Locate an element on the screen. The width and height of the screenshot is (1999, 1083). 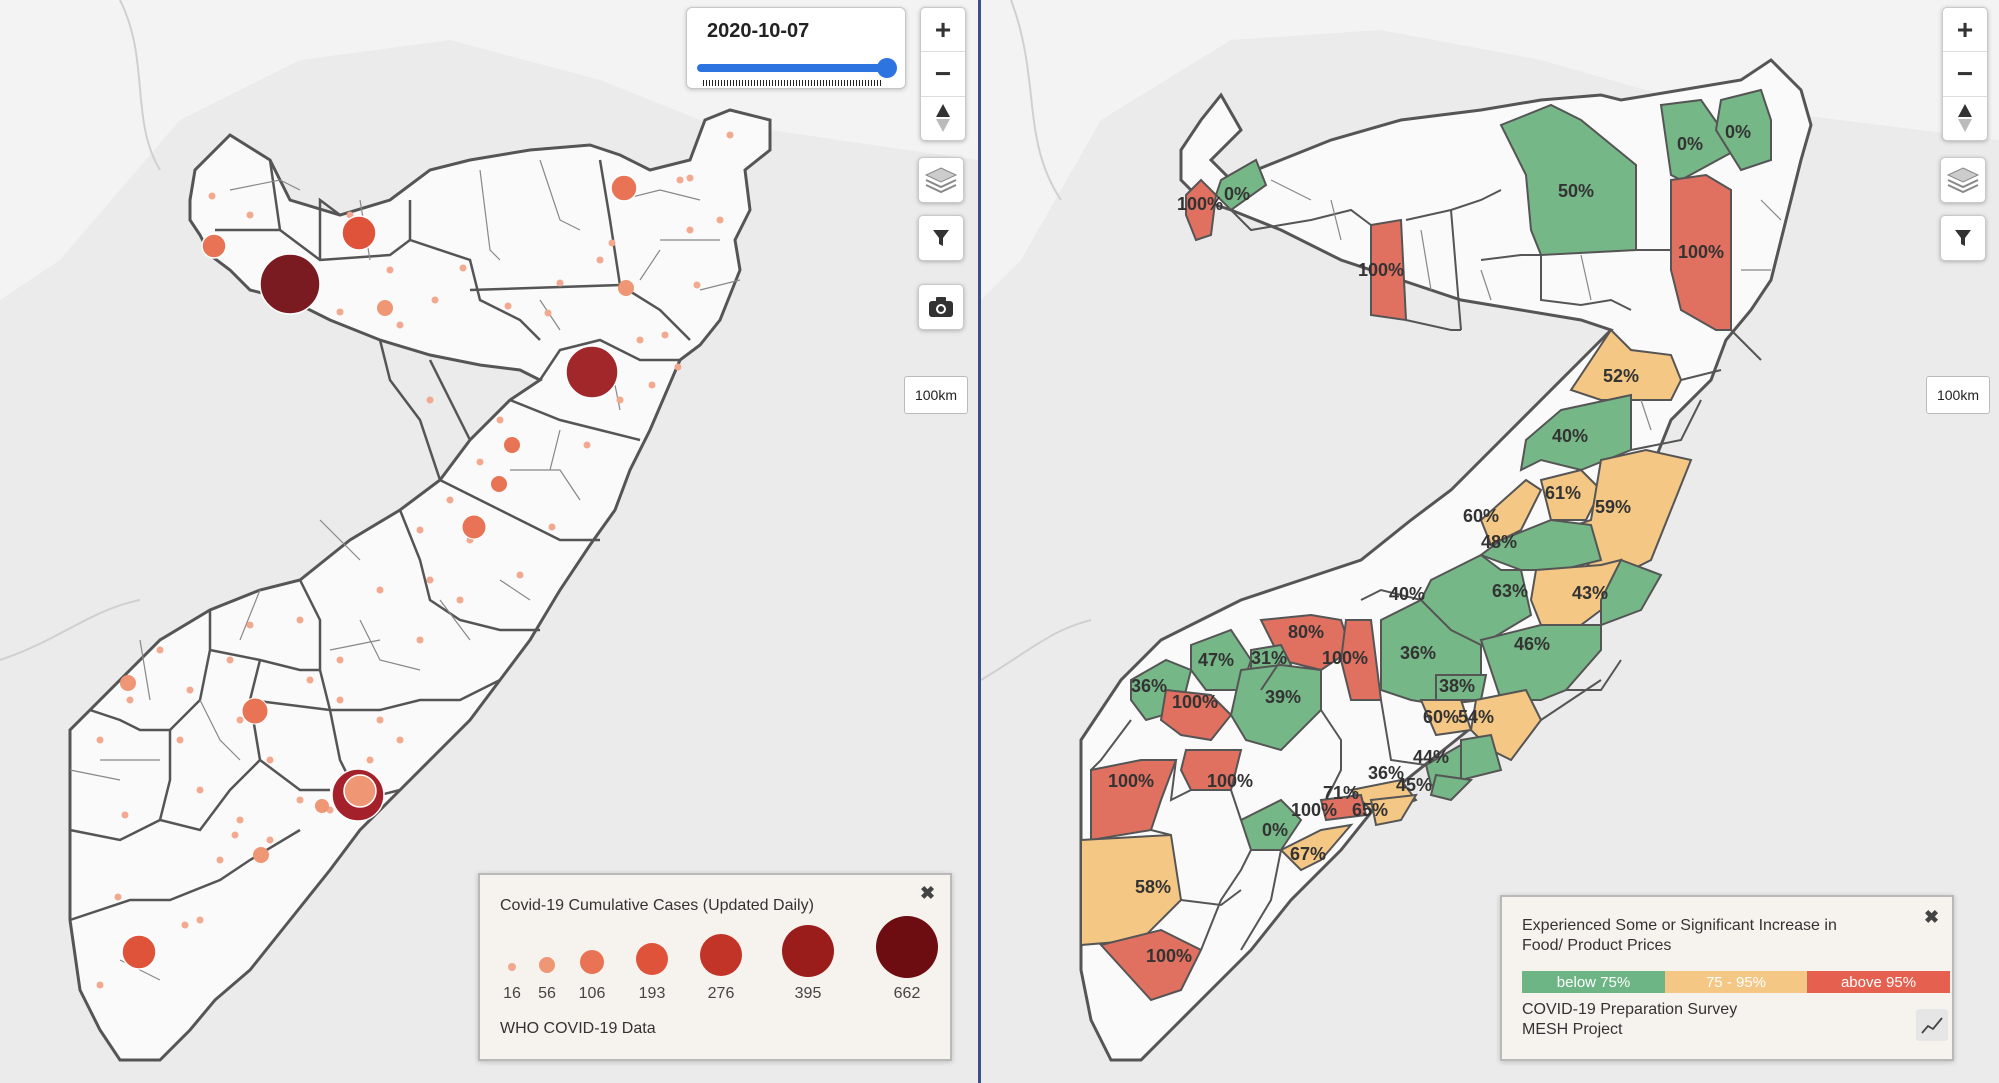
legend-size-label: 276 is located at coordinates (721, 993).